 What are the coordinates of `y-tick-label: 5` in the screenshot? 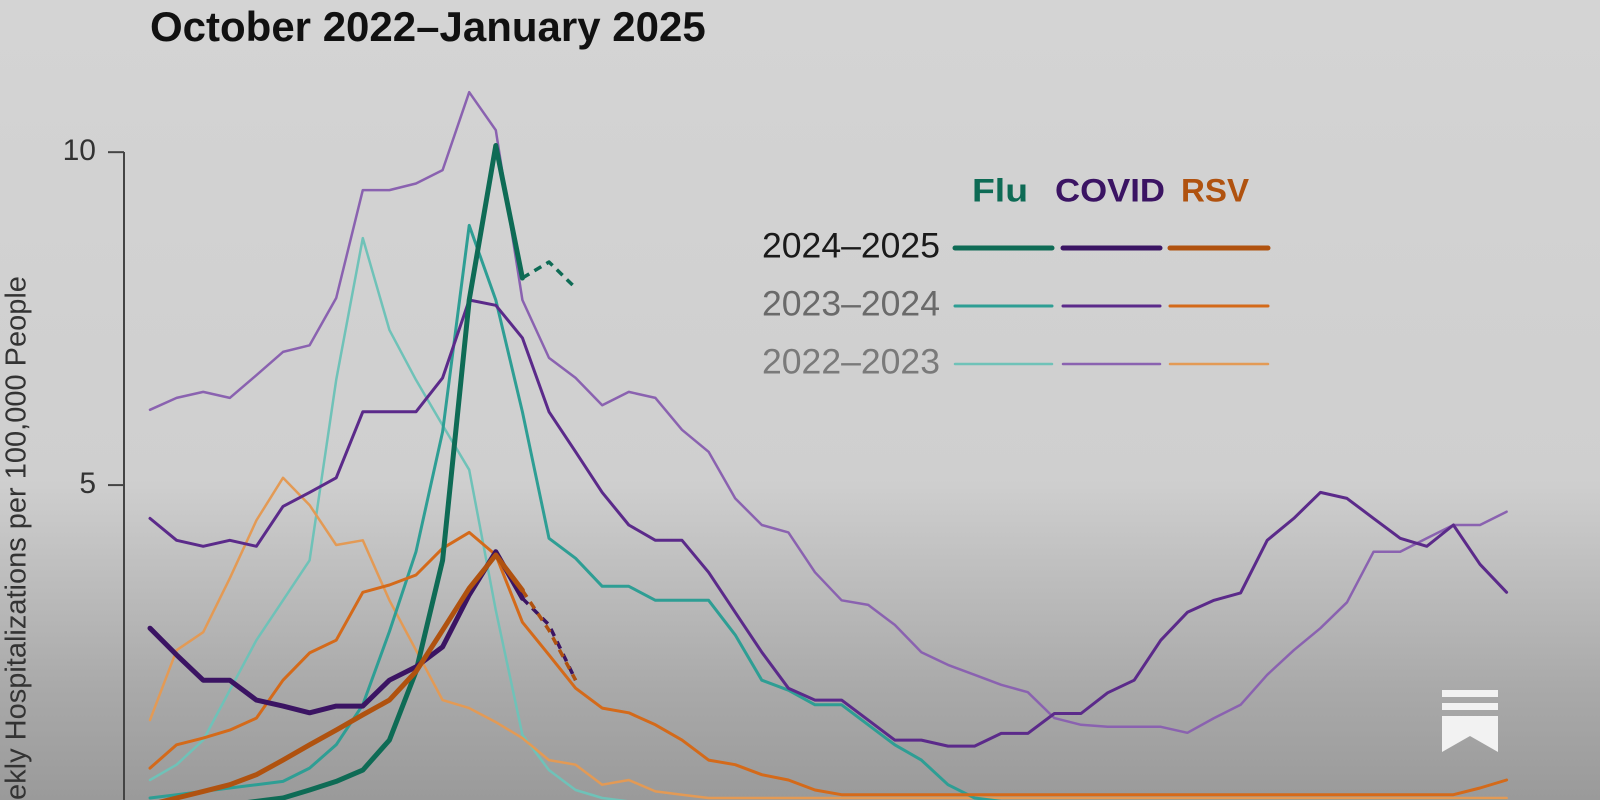 It's located at (87, 483).